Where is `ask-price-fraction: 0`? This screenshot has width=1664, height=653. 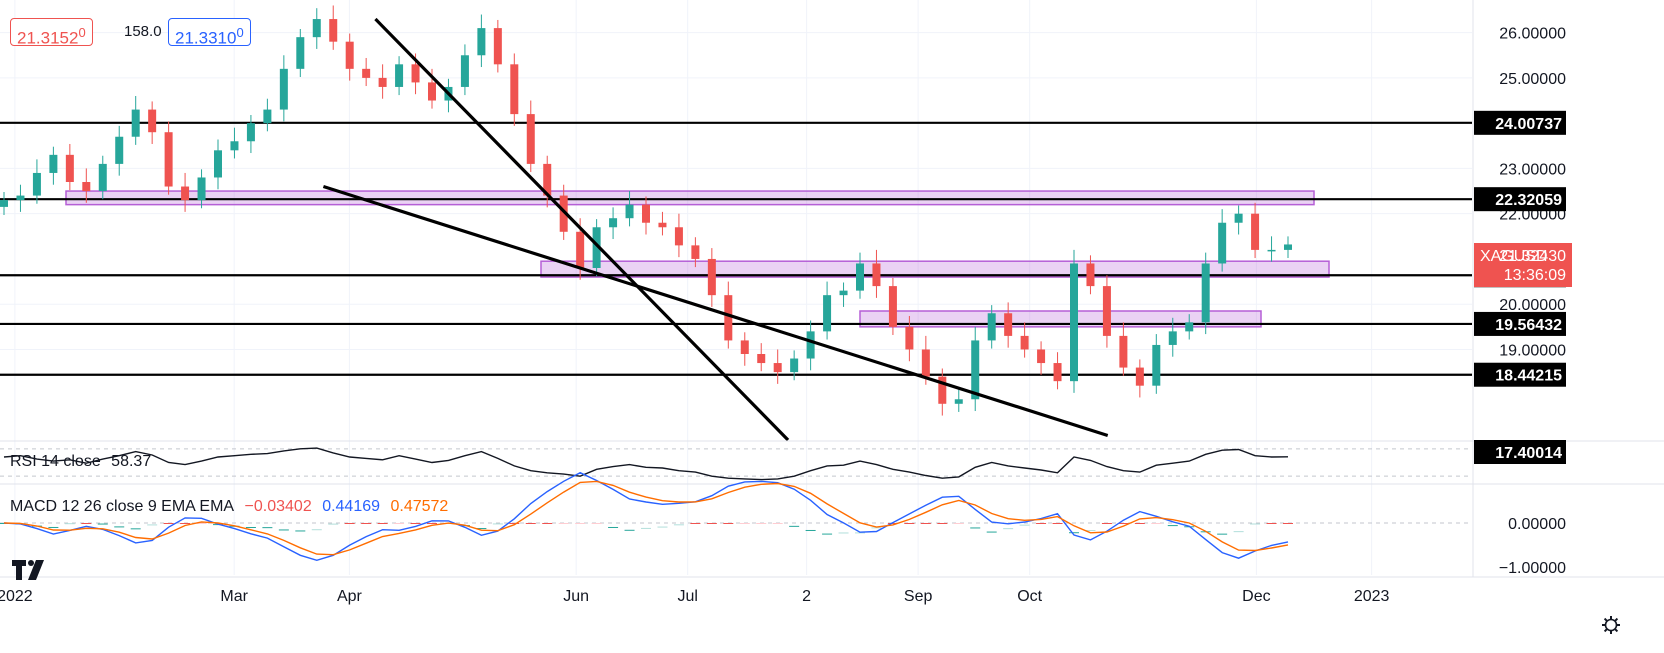
ask-price-fraction: 0 is located at coordinates (240, 32).